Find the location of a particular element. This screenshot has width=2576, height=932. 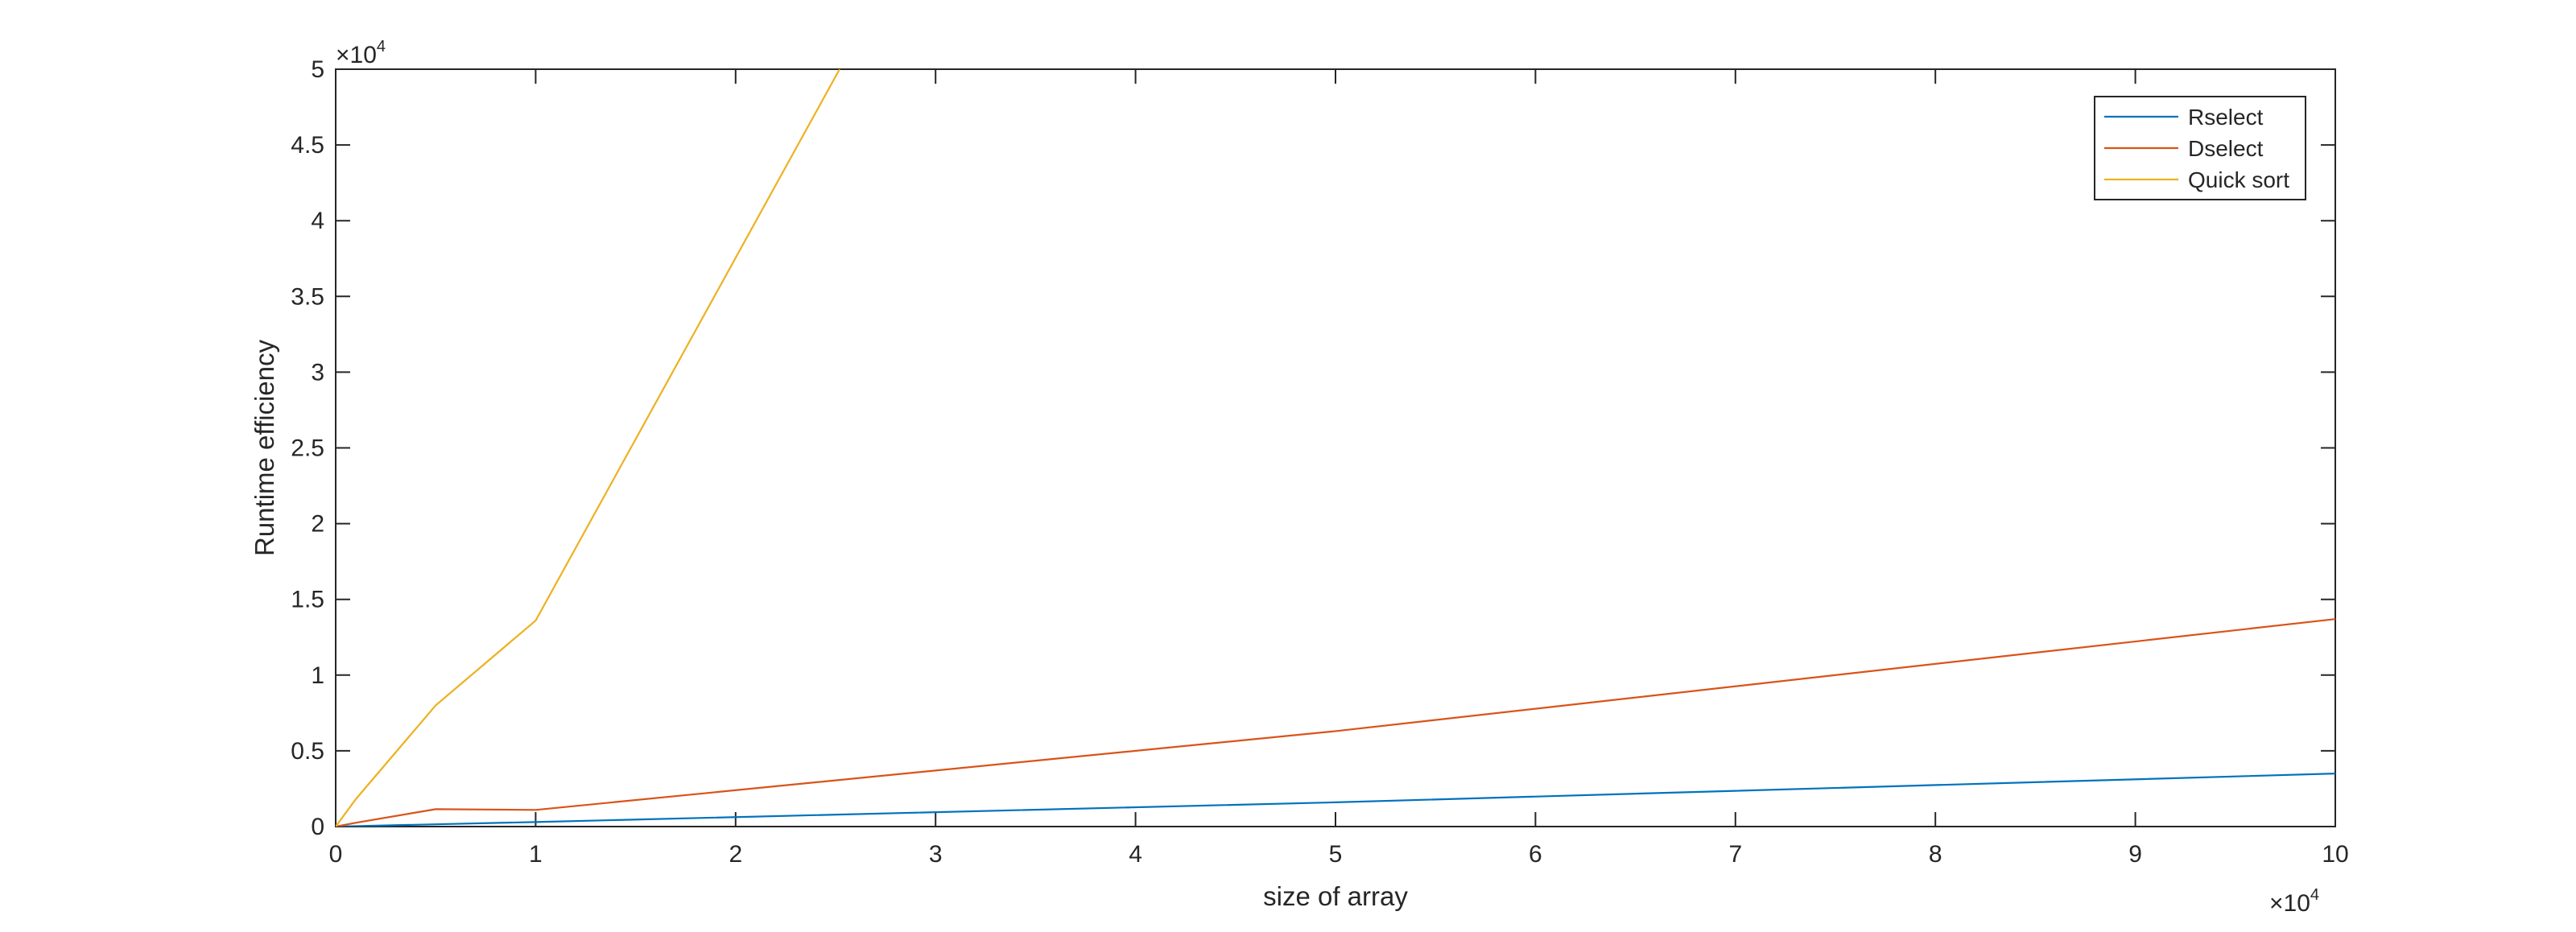

legend-box is located at coordinates (2200, 148).